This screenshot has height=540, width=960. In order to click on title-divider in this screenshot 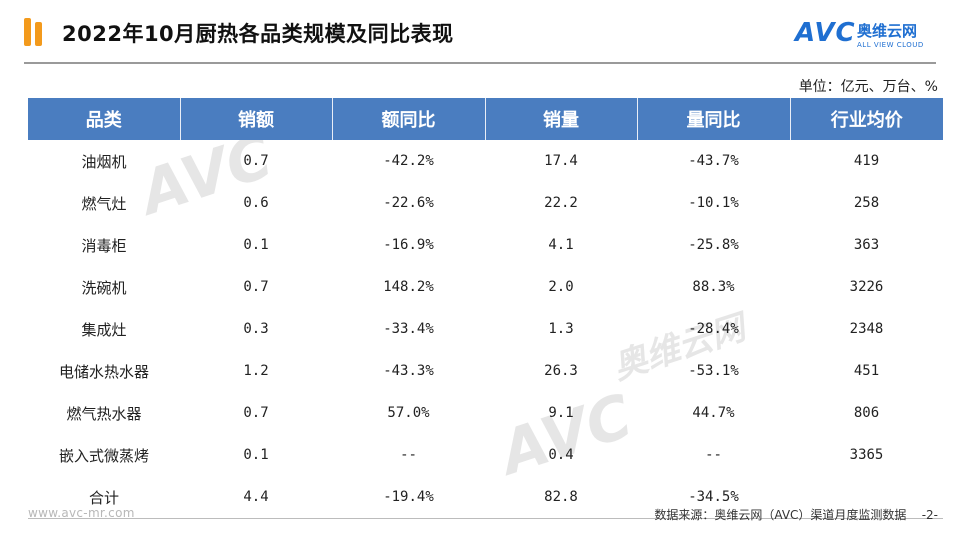, I will do `click(480, 63)`.